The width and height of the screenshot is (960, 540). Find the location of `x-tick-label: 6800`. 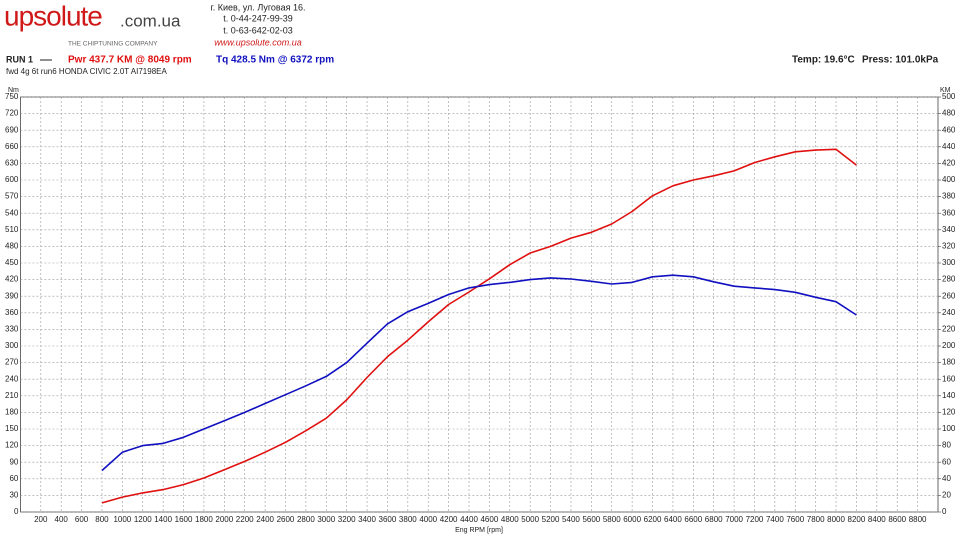

x-tick-label: 6800 is located at coordinates (714, 519).